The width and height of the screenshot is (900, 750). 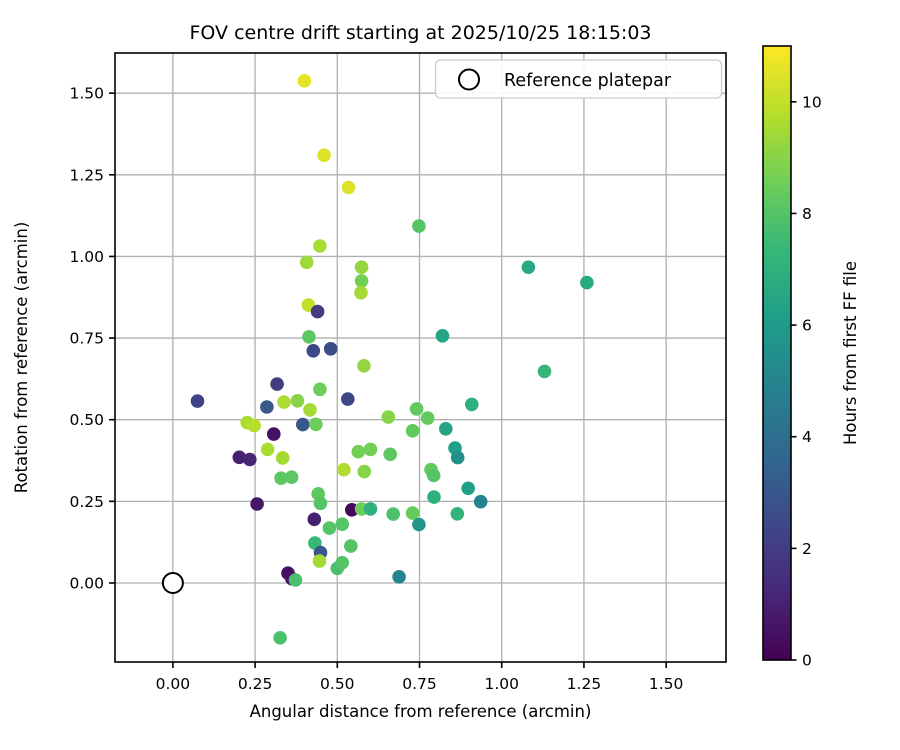 I want to click on legend: Reference platepar, so click(x=578, y=79).